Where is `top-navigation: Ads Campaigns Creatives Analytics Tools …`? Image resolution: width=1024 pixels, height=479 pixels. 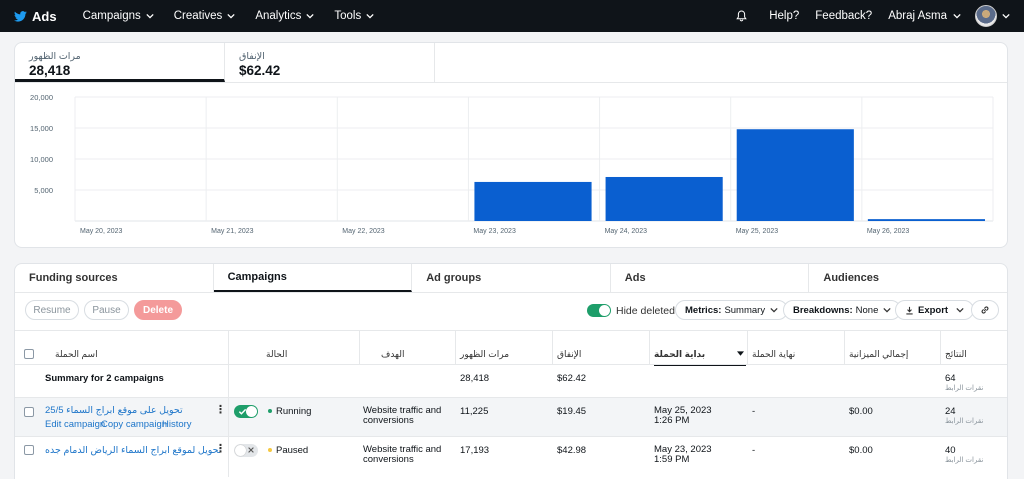 top-navigation: Ads Campaigns Creatives Analytics Tools … is located at coordinates (512, 16).